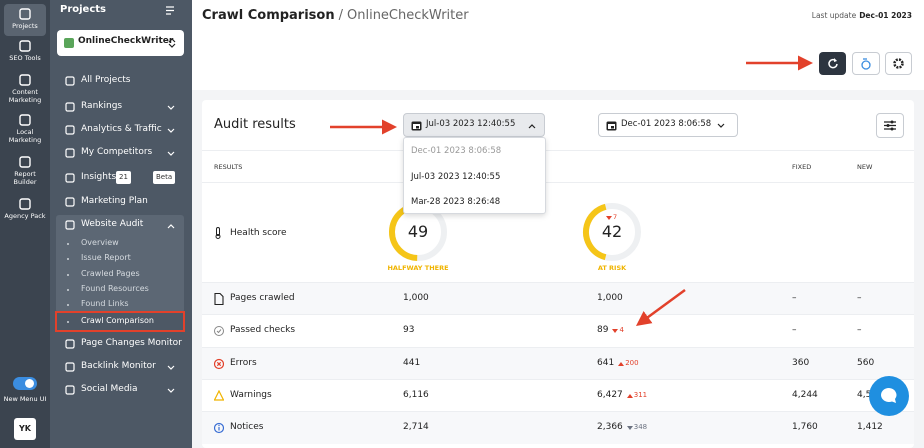 The height and width of the screenshot is (448, 924). I want to click on settings-button, so click(898, 63).